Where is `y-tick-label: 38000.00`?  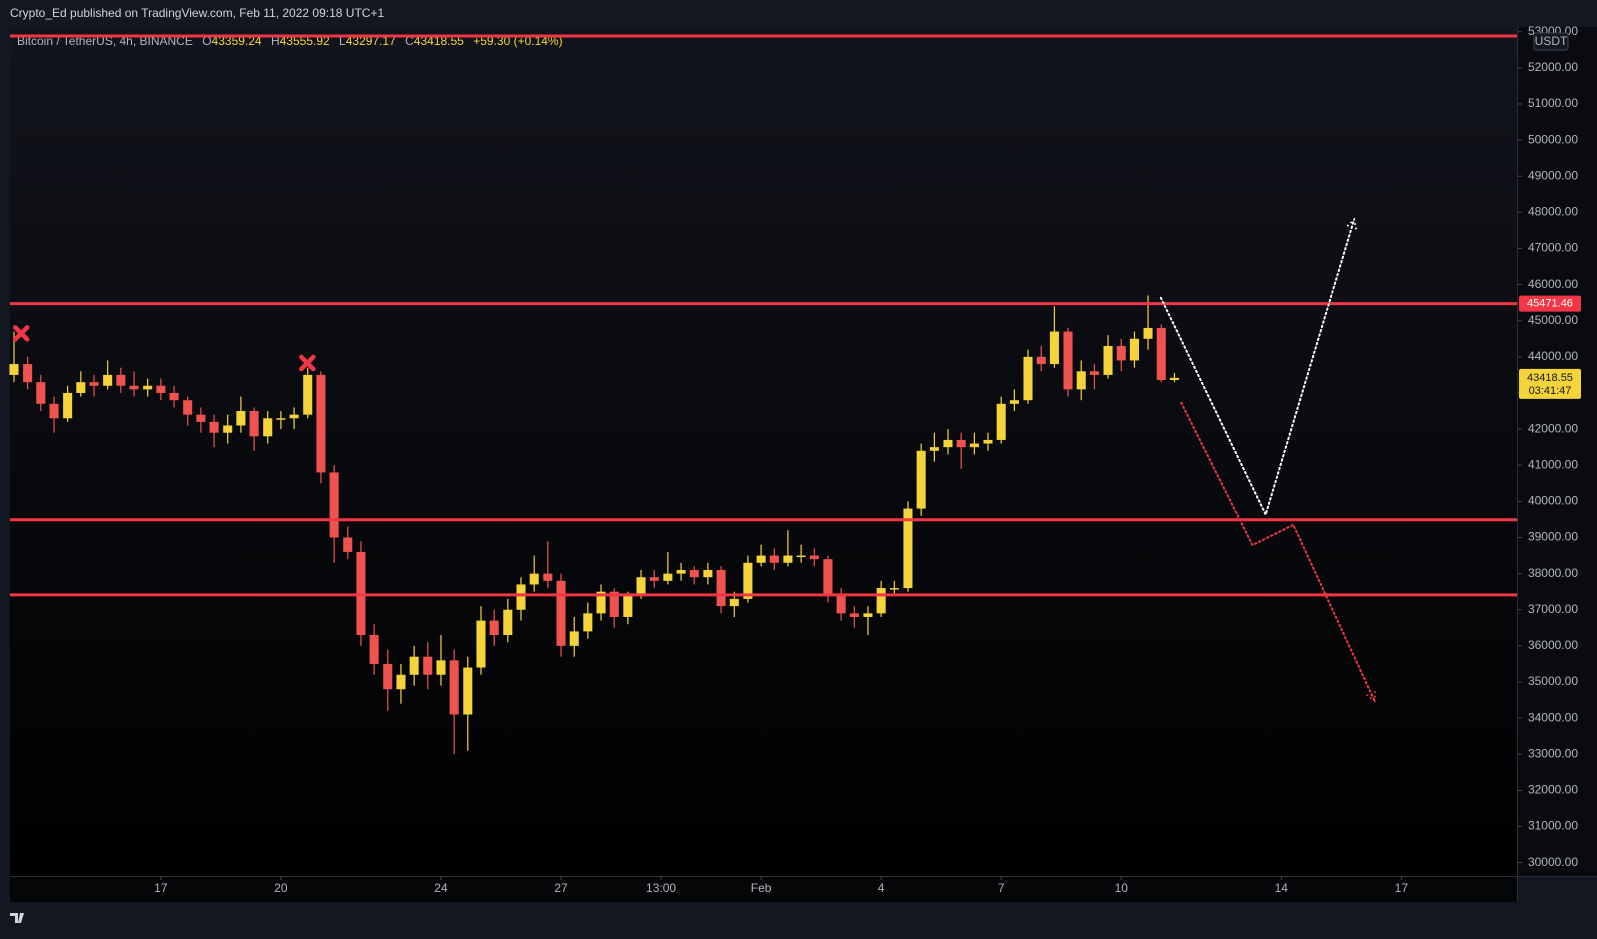
y-tick-label: 38000.00 is located at coordinates (1553, 573).